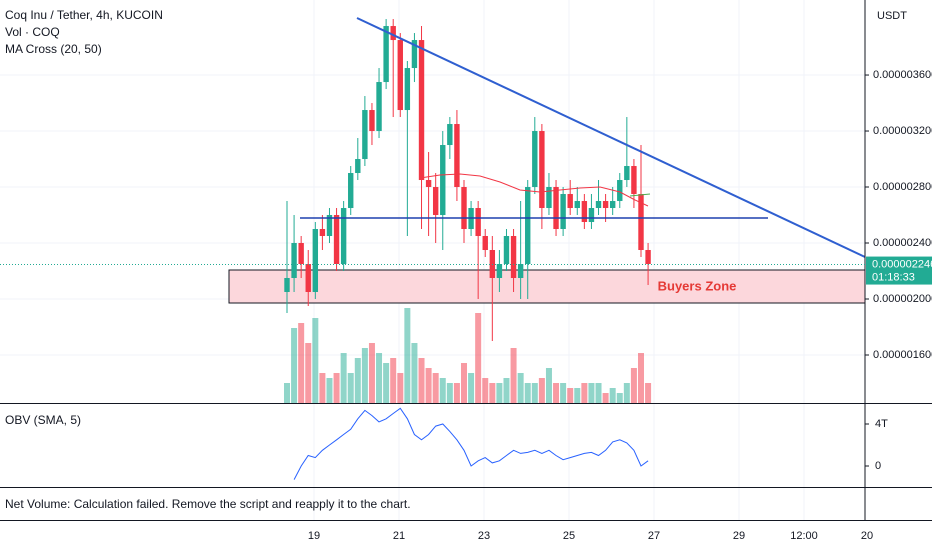  I want to click on y-tick-label: 0.000002800, so click(902, 187).